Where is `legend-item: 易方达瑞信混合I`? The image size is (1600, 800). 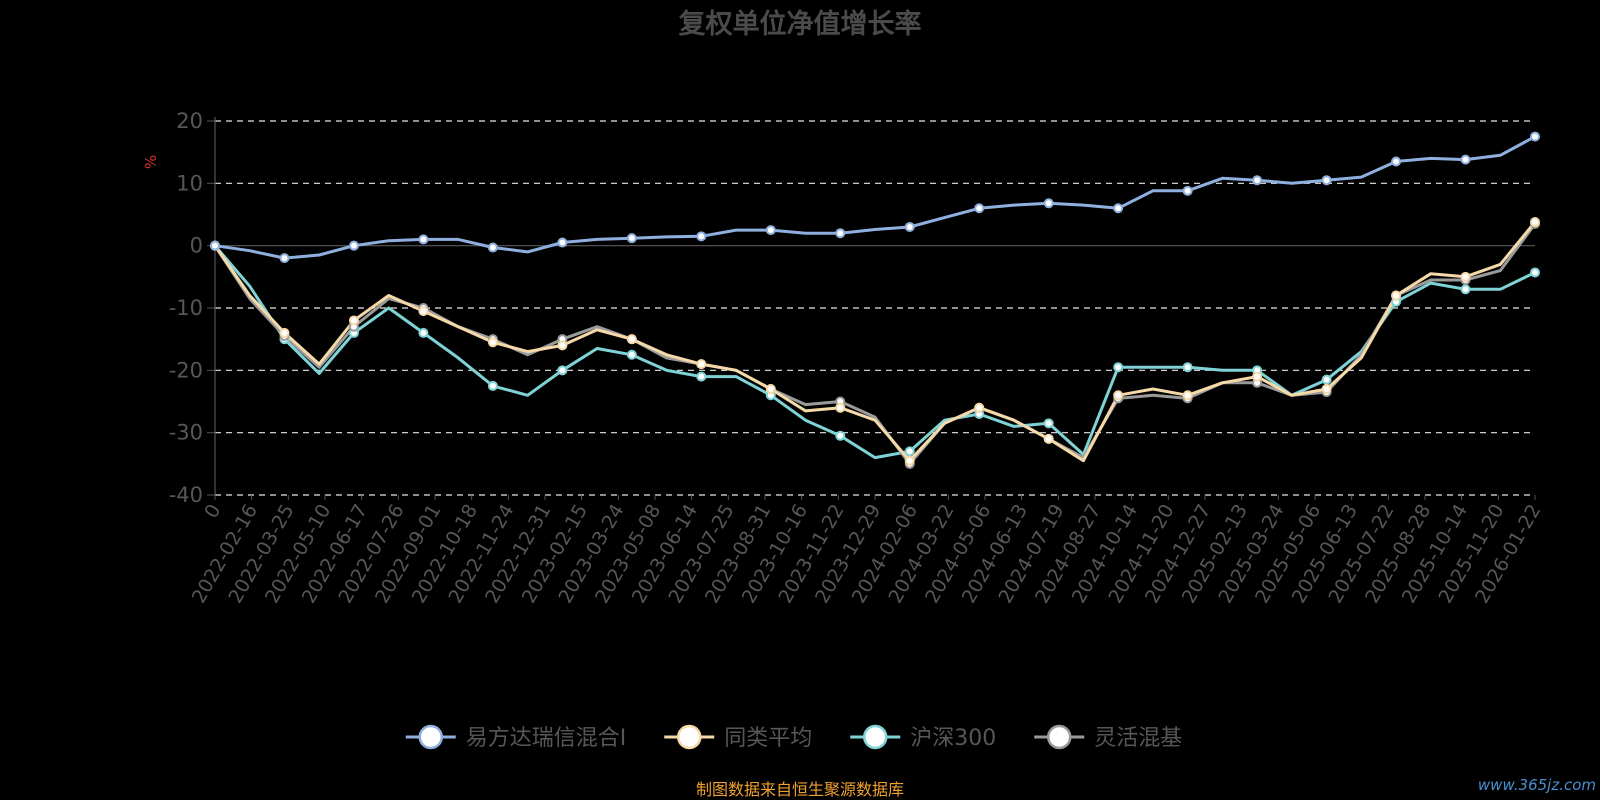
legend-item: 易方达瑞信混合I is located at coordinates (516, 737).